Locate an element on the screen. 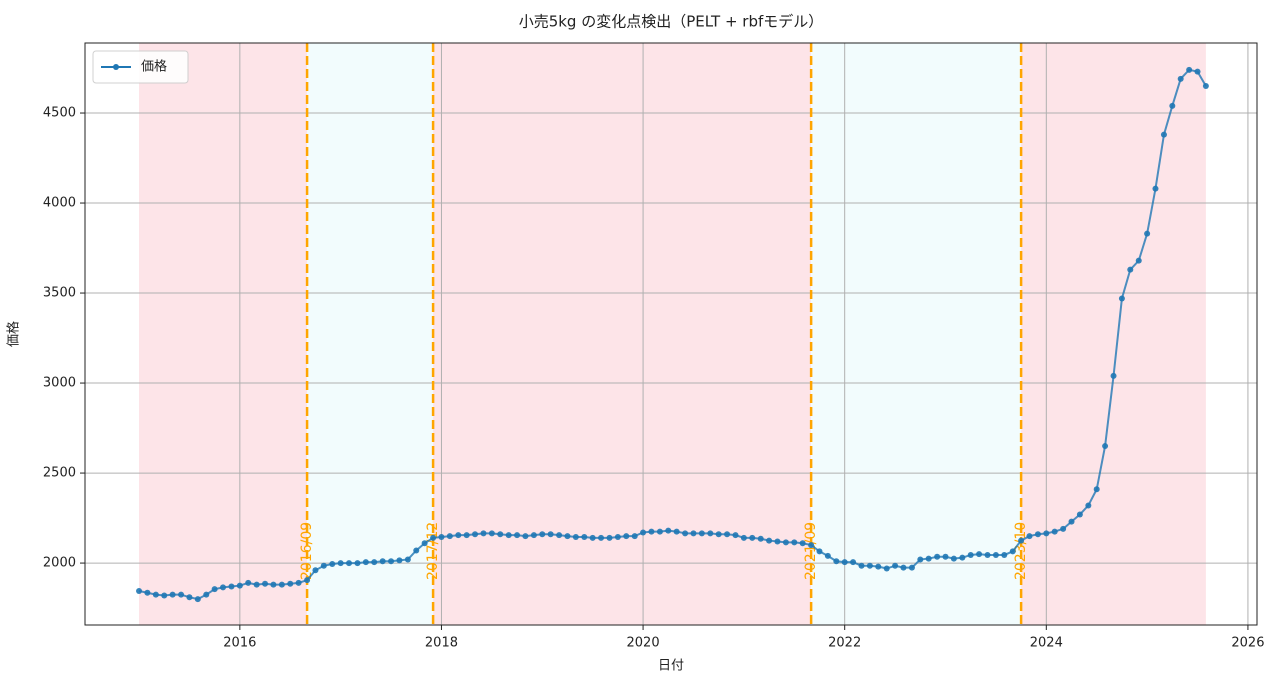  change-point-label: 2023/10 is located at coordinates (1021, 551).